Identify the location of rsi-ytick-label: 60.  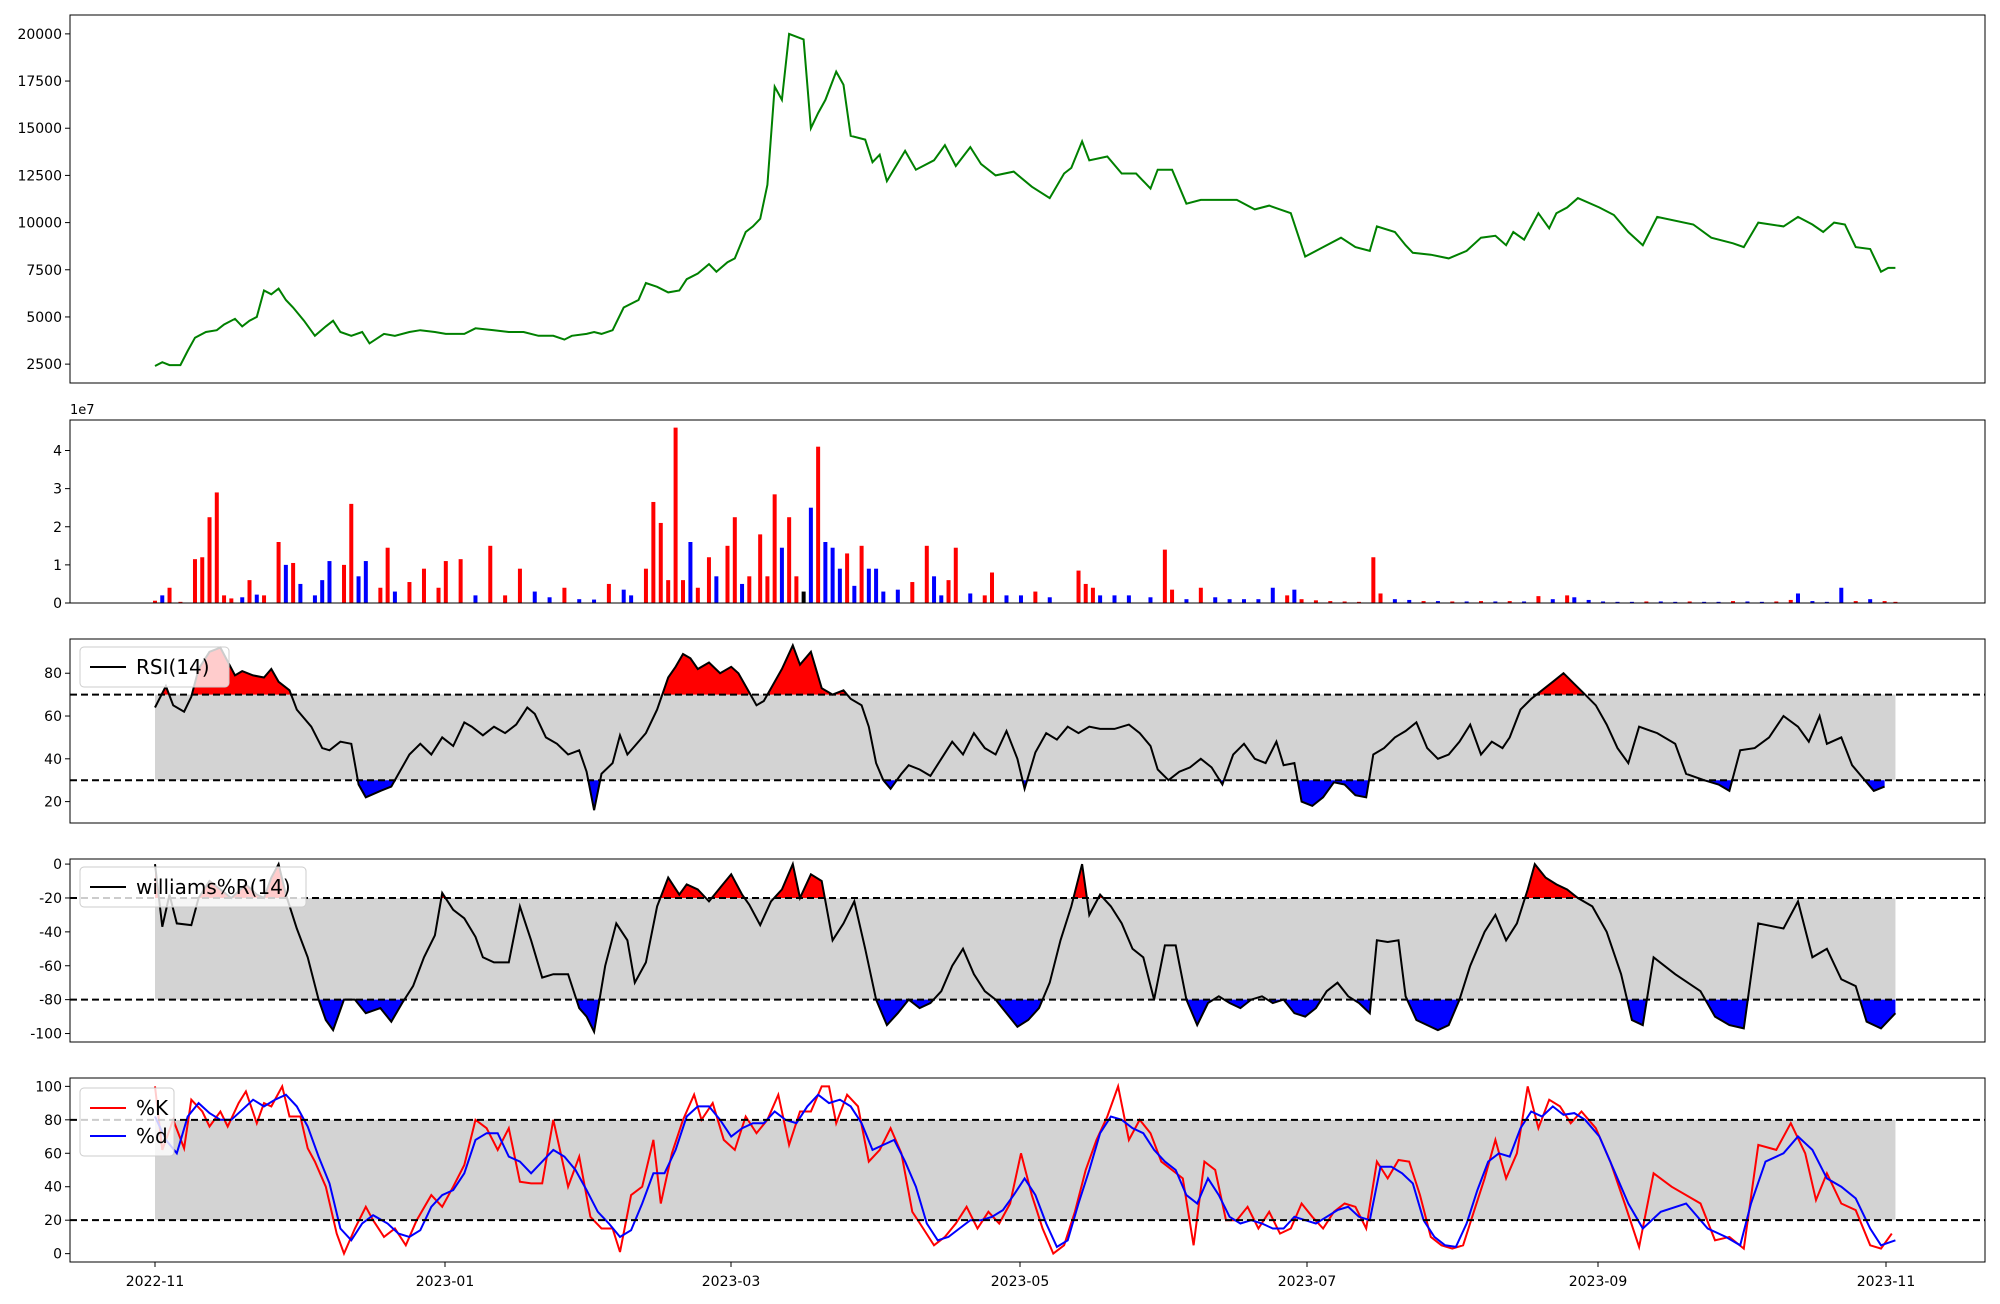
(53, 717).